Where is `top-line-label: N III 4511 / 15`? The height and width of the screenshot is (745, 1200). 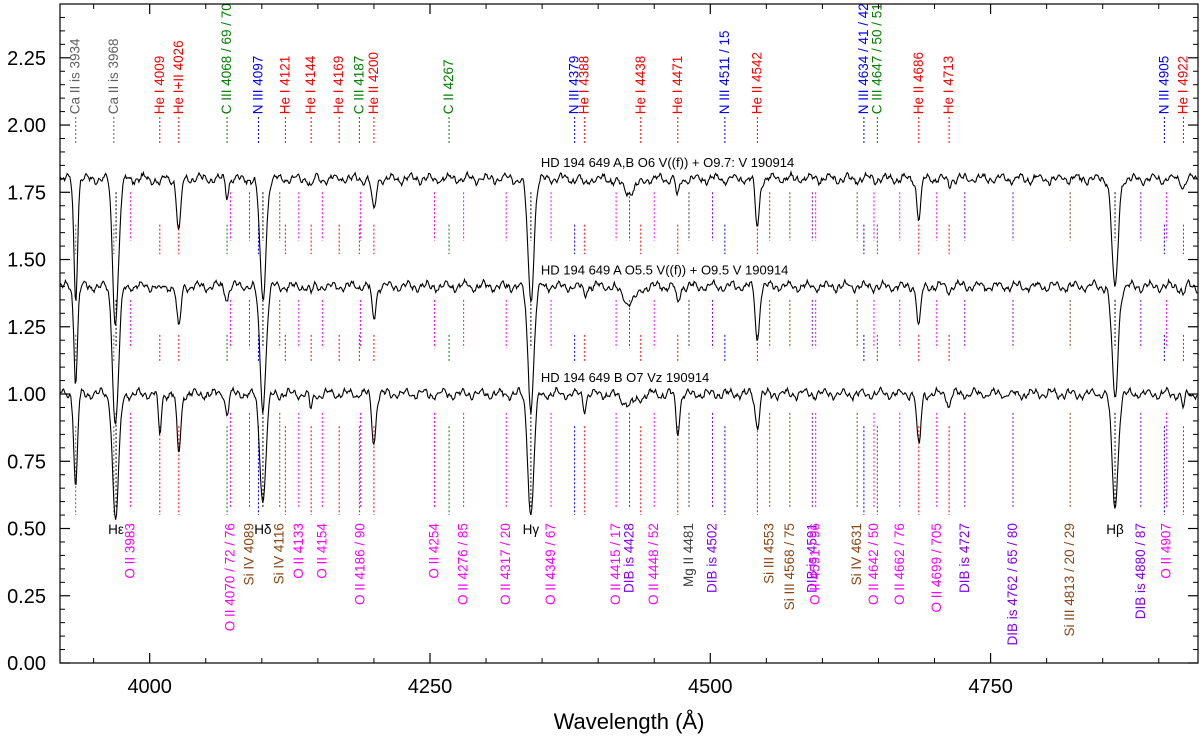
top-line-label: N III 4511 / 15 is located at coordinates (724, 72).